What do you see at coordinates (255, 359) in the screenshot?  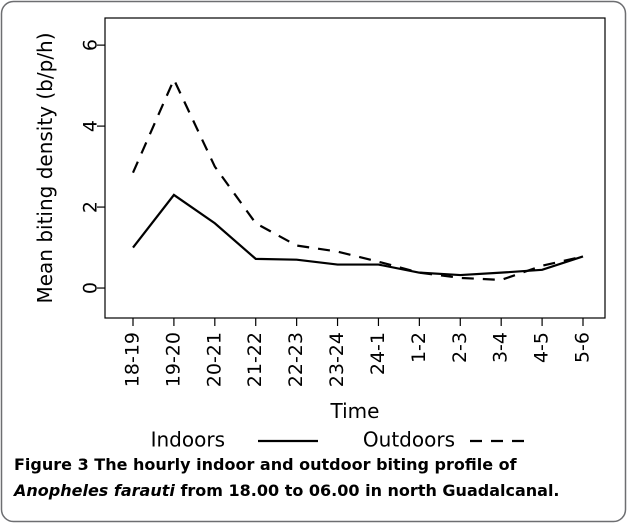 I see `x-tick-label: 21-22` at bounding box center [255, 359].